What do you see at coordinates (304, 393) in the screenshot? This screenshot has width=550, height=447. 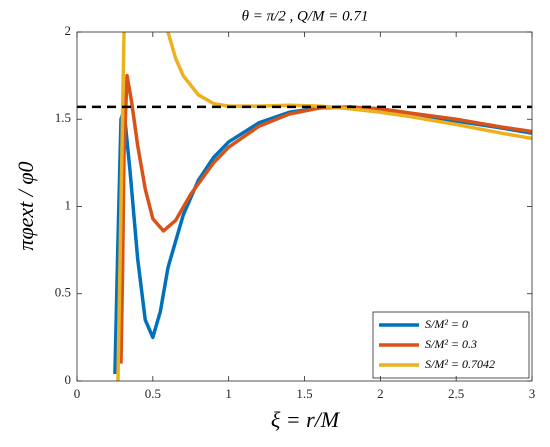 I see `x-tick-label: 1.5` at bounding box center [304, 393].